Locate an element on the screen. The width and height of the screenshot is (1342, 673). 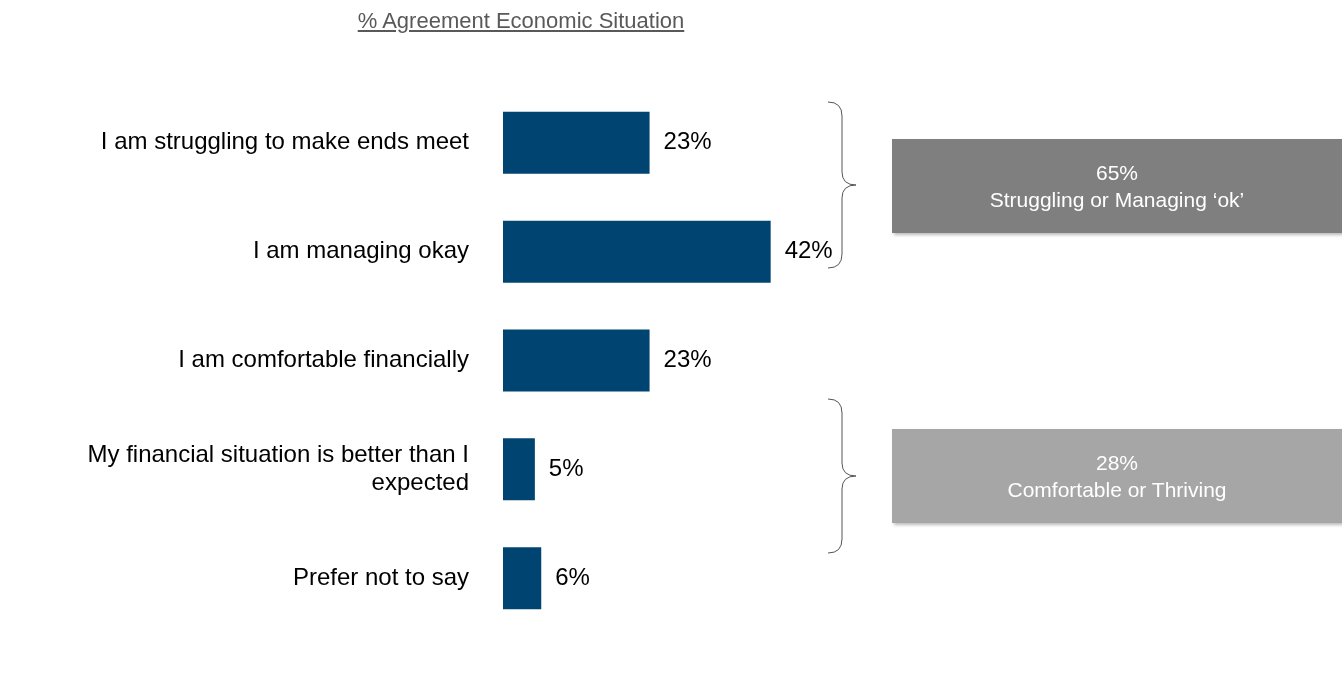
data-label: 5% is located at coordinates (566, 467).